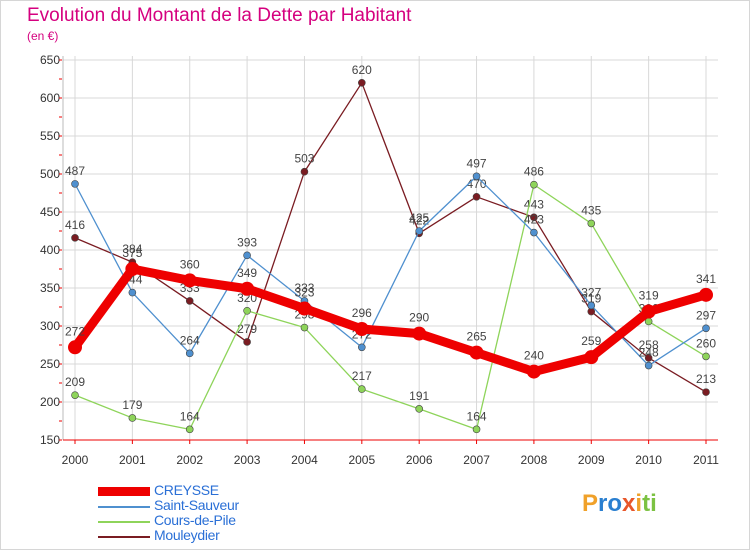 This screenshot has width=750, height=550. Describe the element at coordinates (476, 460) in the screenshot. I see `x-tick-label: 2007` at that location.